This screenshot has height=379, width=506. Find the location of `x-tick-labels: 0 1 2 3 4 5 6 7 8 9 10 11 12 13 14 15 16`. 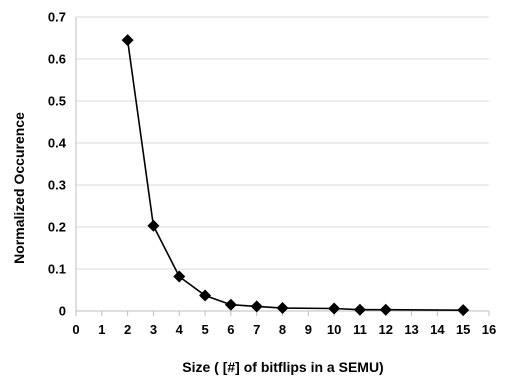

x-tick-labels: 0 1 2 3 4 5 6 7 8 9 10 11 12 13 14 15 16 is located at coordinates (284, 329).